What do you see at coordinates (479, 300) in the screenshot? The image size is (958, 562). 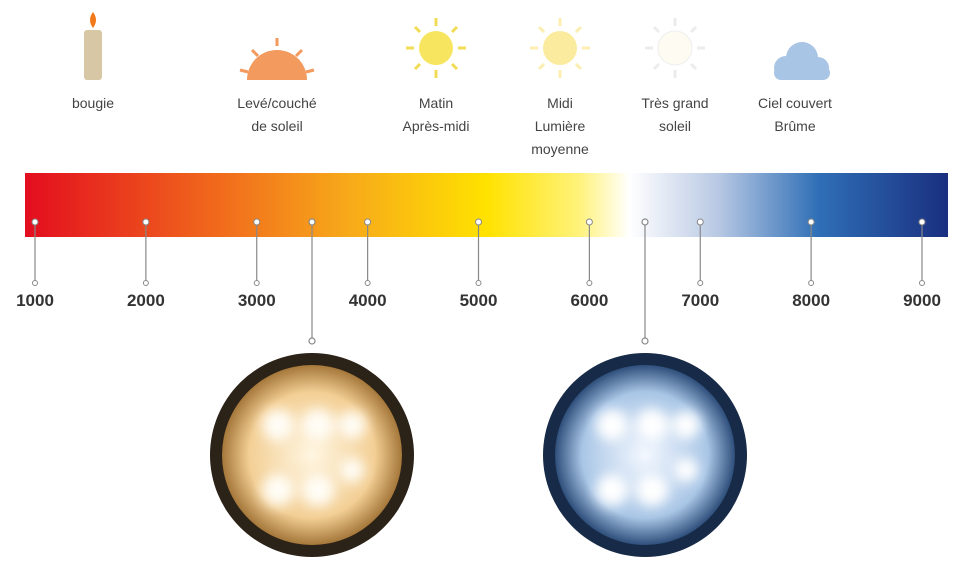 I see `tick-label: 5000` at bounding box center [479, 300].